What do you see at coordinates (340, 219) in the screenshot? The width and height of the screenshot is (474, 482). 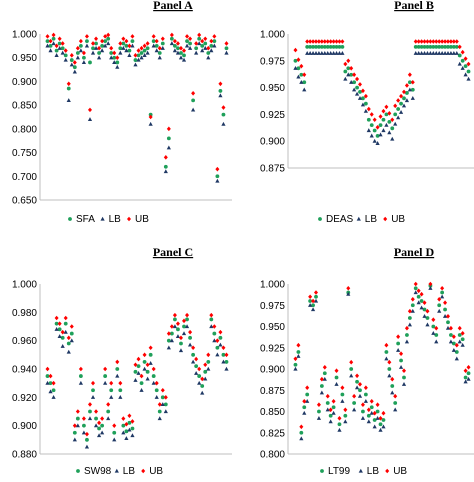 I see `legend-label: DEAS` at bounding box center [340, 219].